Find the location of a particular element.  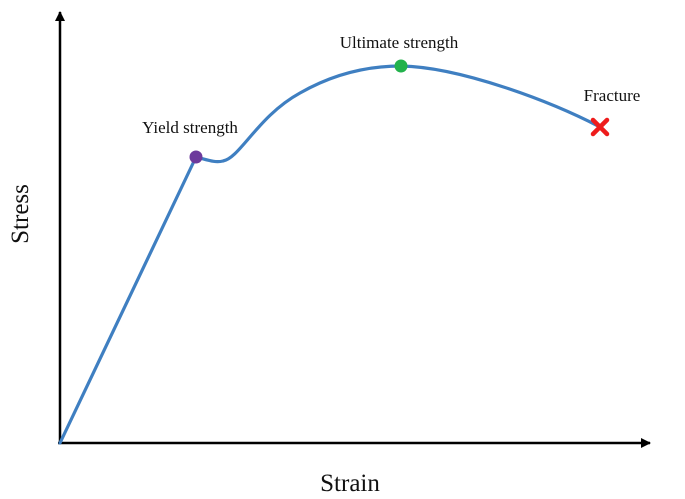

x-axis-title: Strain is located at coordinates (350, 483).